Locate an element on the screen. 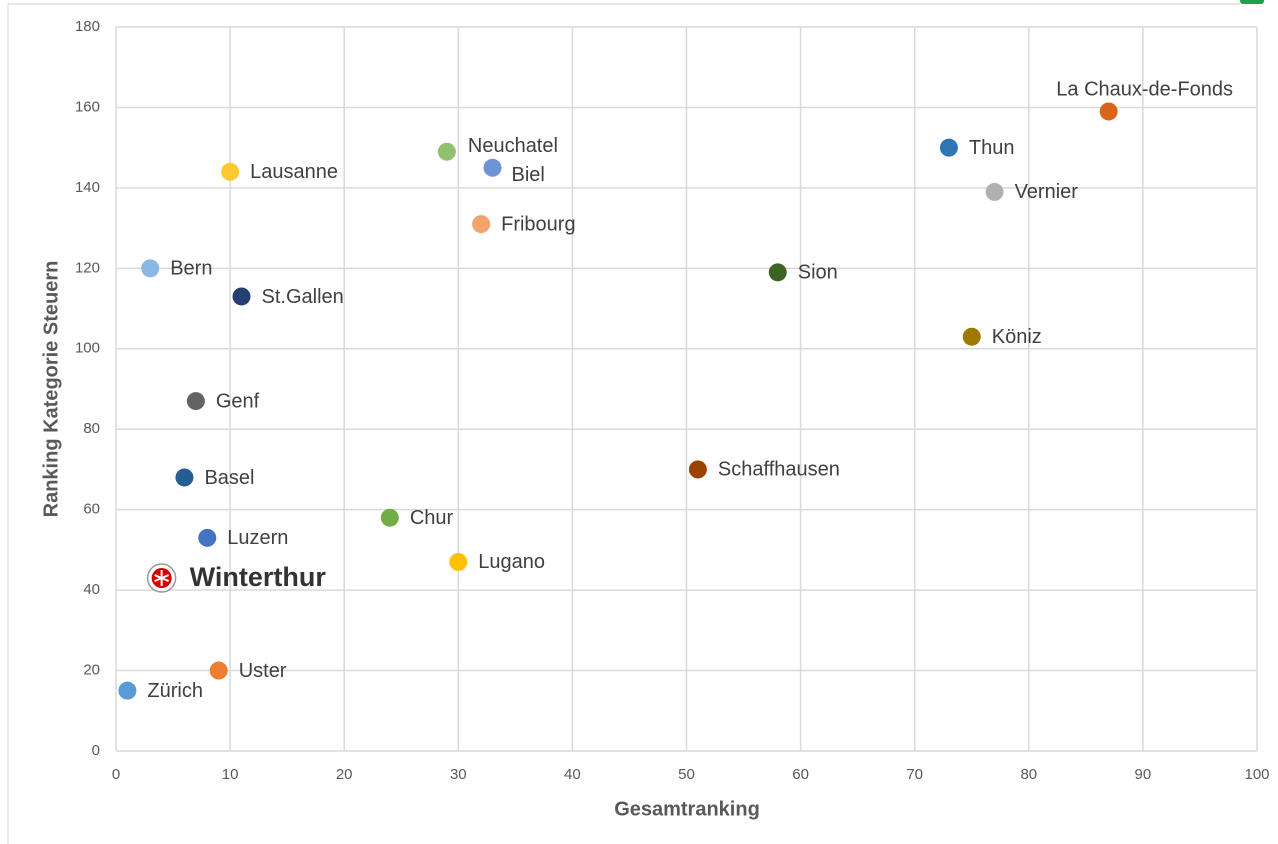 Image resolution: width=1278 pixels, height=844 pixels. x-tick-label: 80 is located at coordinates (1028, 774).